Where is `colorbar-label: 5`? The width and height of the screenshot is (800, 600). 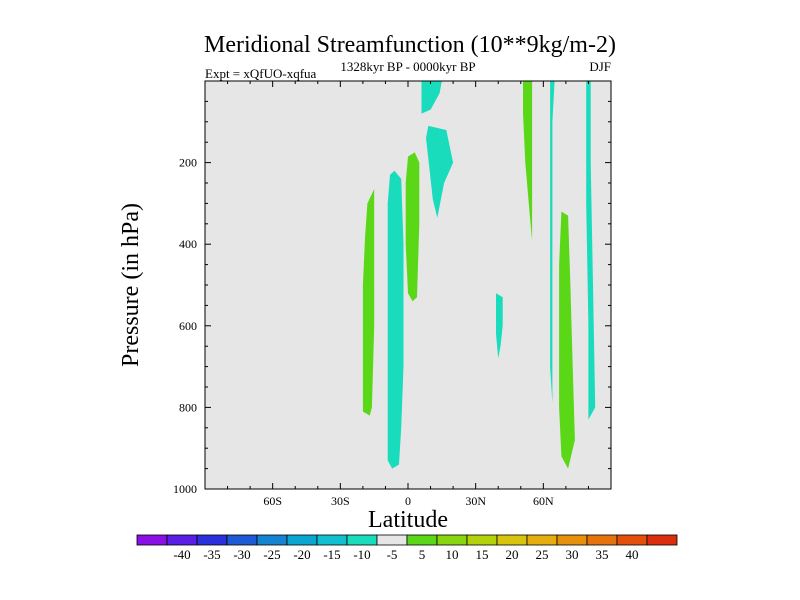
colorbar-label: 5 is located at coordinates (422, 554).